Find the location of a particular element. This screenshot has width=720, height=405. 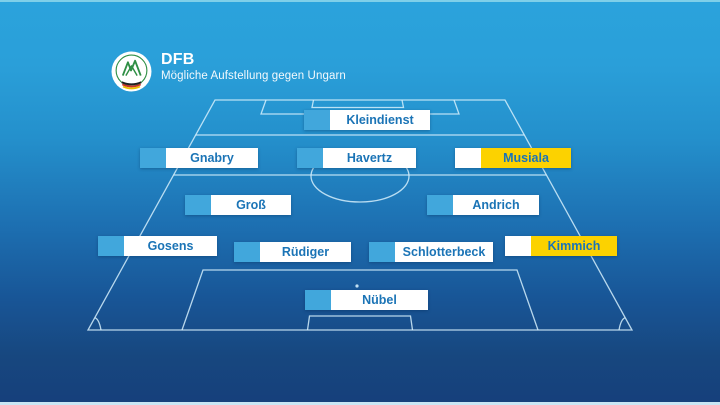

header: DFB Mögliche Aufstellung gegen Ungarn is located at coordinates (228, 71).